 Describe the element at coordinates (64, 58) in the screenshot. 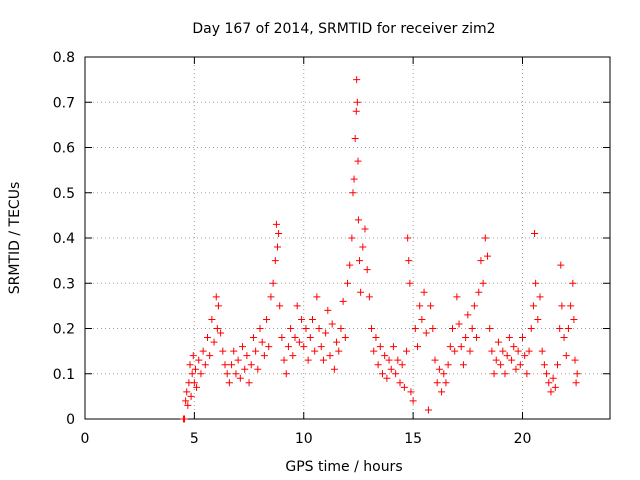

I see `y-tick-label: 0.8` at that location.